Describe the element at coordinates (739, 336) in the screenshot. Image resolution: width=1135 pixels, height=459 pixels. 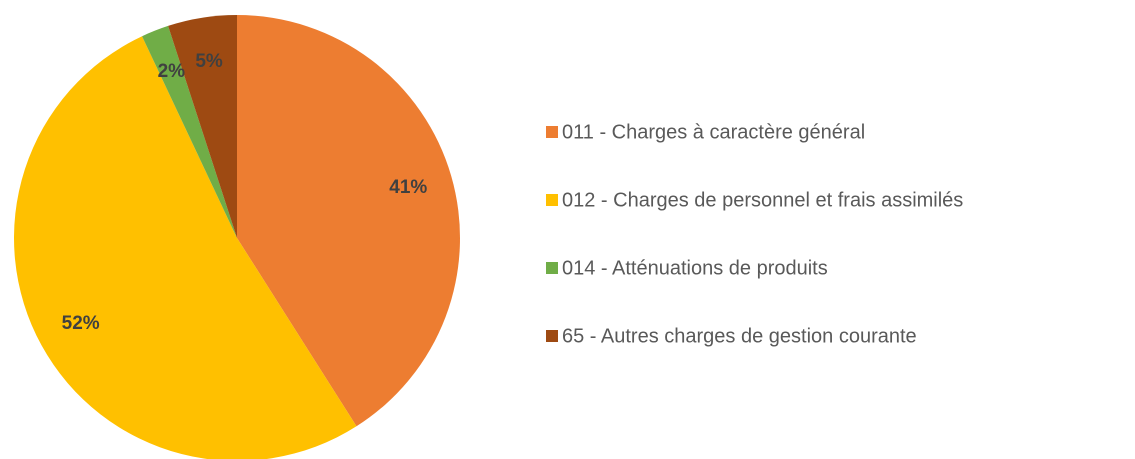
I see `legend-label: 65 - Autres charges de gestion courante` at that location.